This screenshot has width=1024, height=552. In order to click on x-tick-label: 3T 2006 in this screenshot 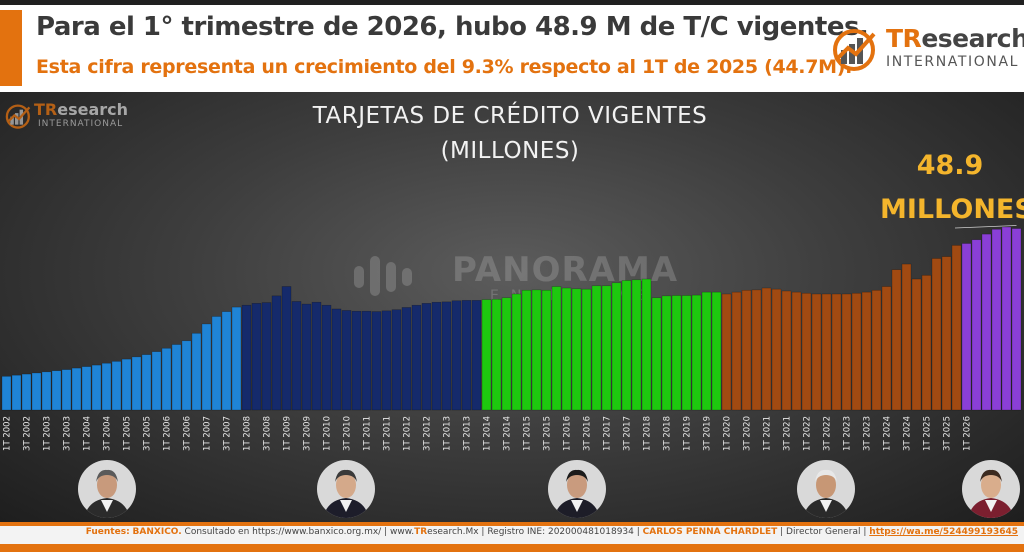, I will do `click(188, 433)`.